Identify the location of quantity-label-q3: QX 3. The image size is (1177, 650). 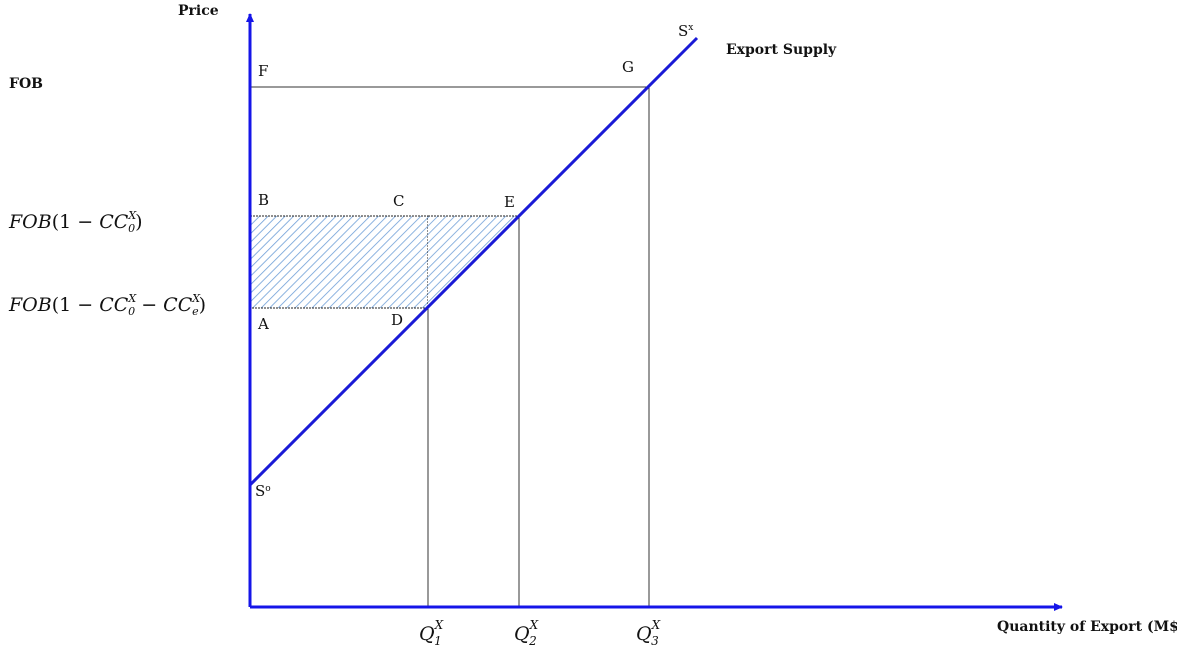
(648, 633).